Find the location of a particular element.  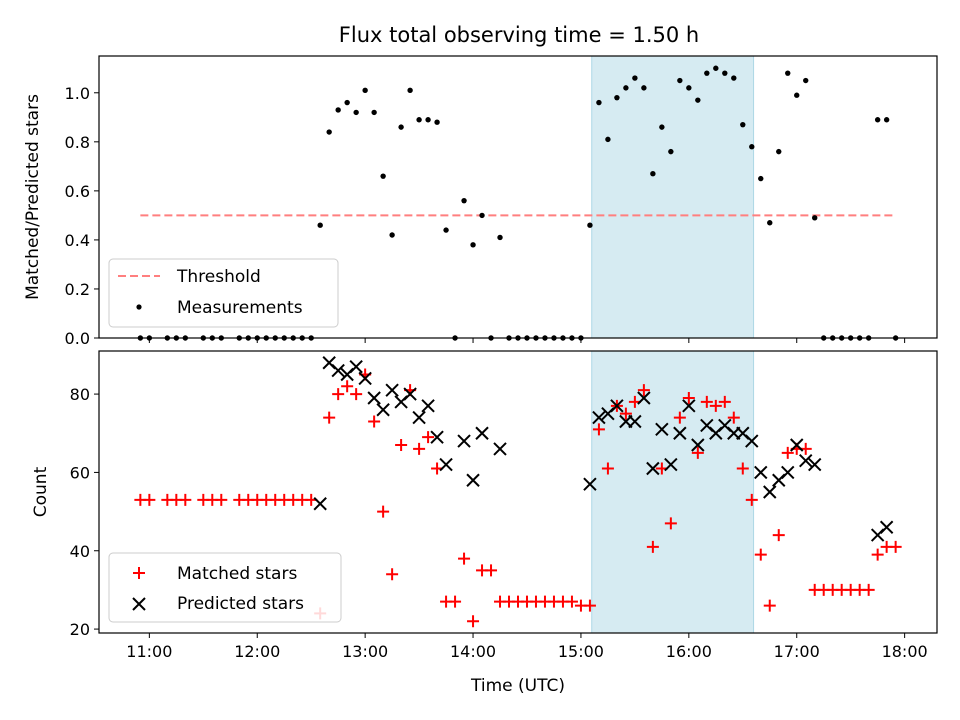

count-yticks: 20 40 60 80 is located at coordinates (84, 512).